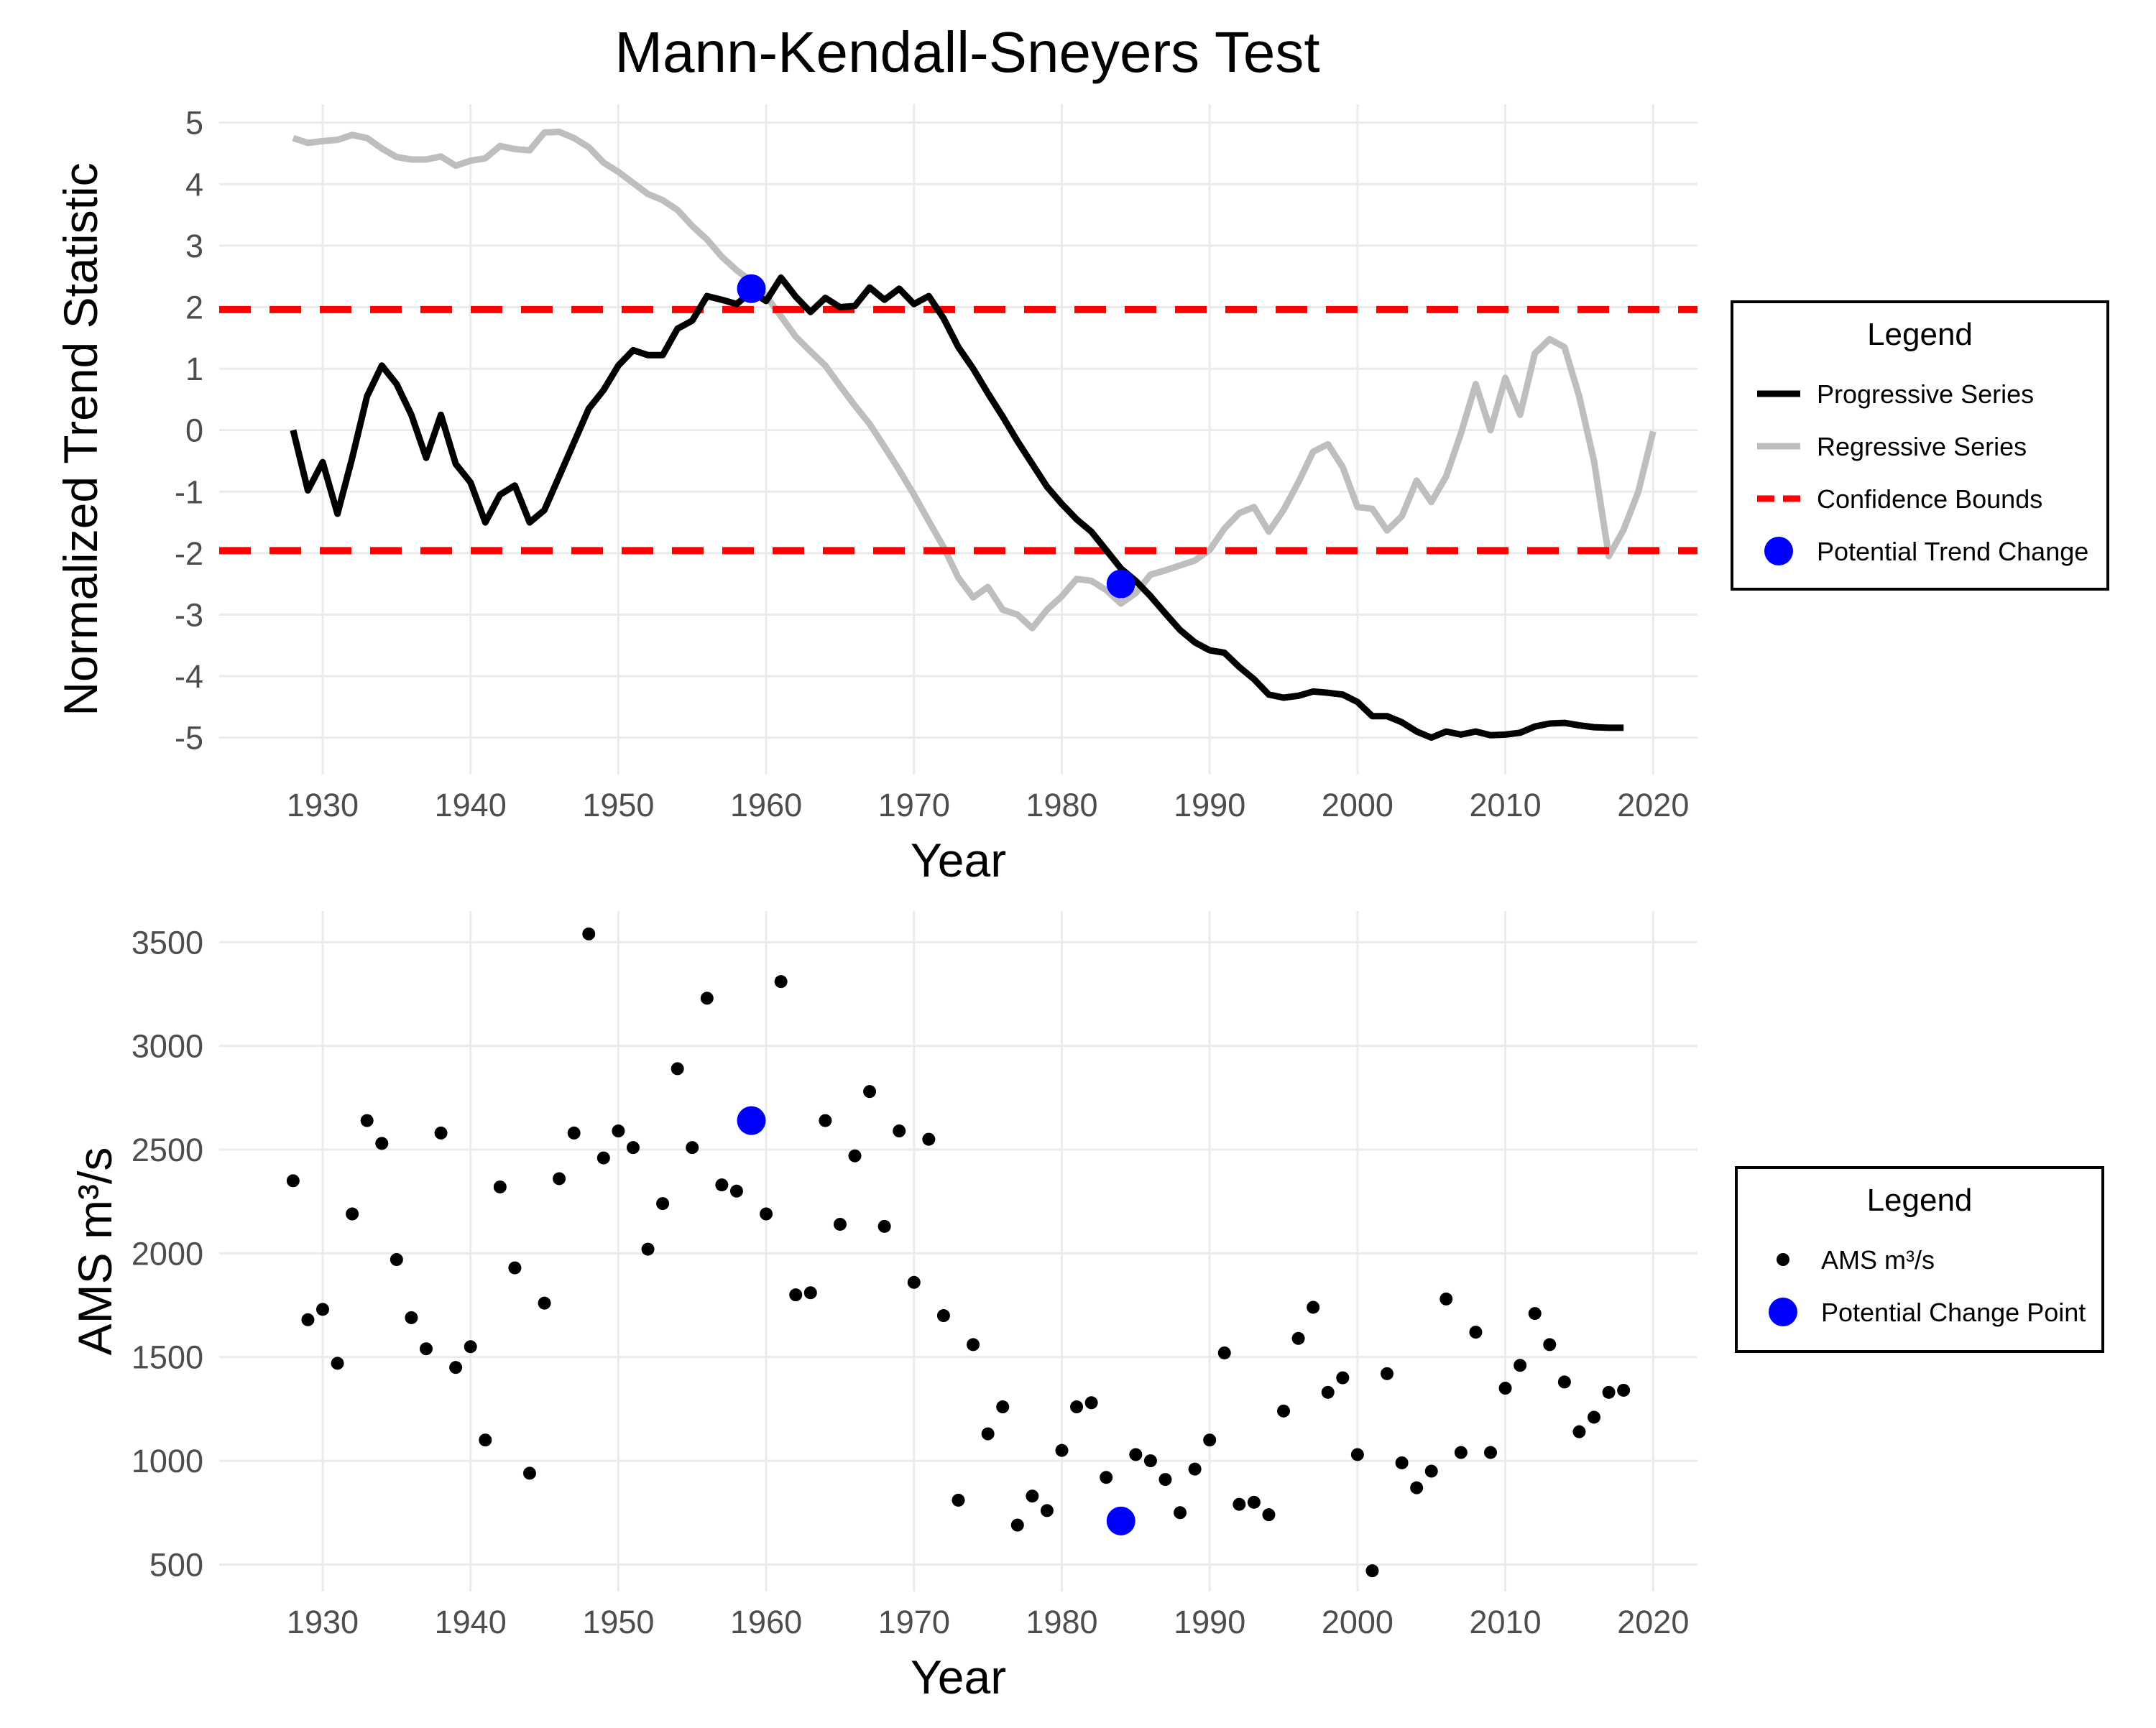 This screenshot has height=1728, width=2156. What do you see at coordinates (967, 52) in the screenshot?
I see `chart-title: Mann-Kendall-Sneyers Test` at bounding box center [967, 52].